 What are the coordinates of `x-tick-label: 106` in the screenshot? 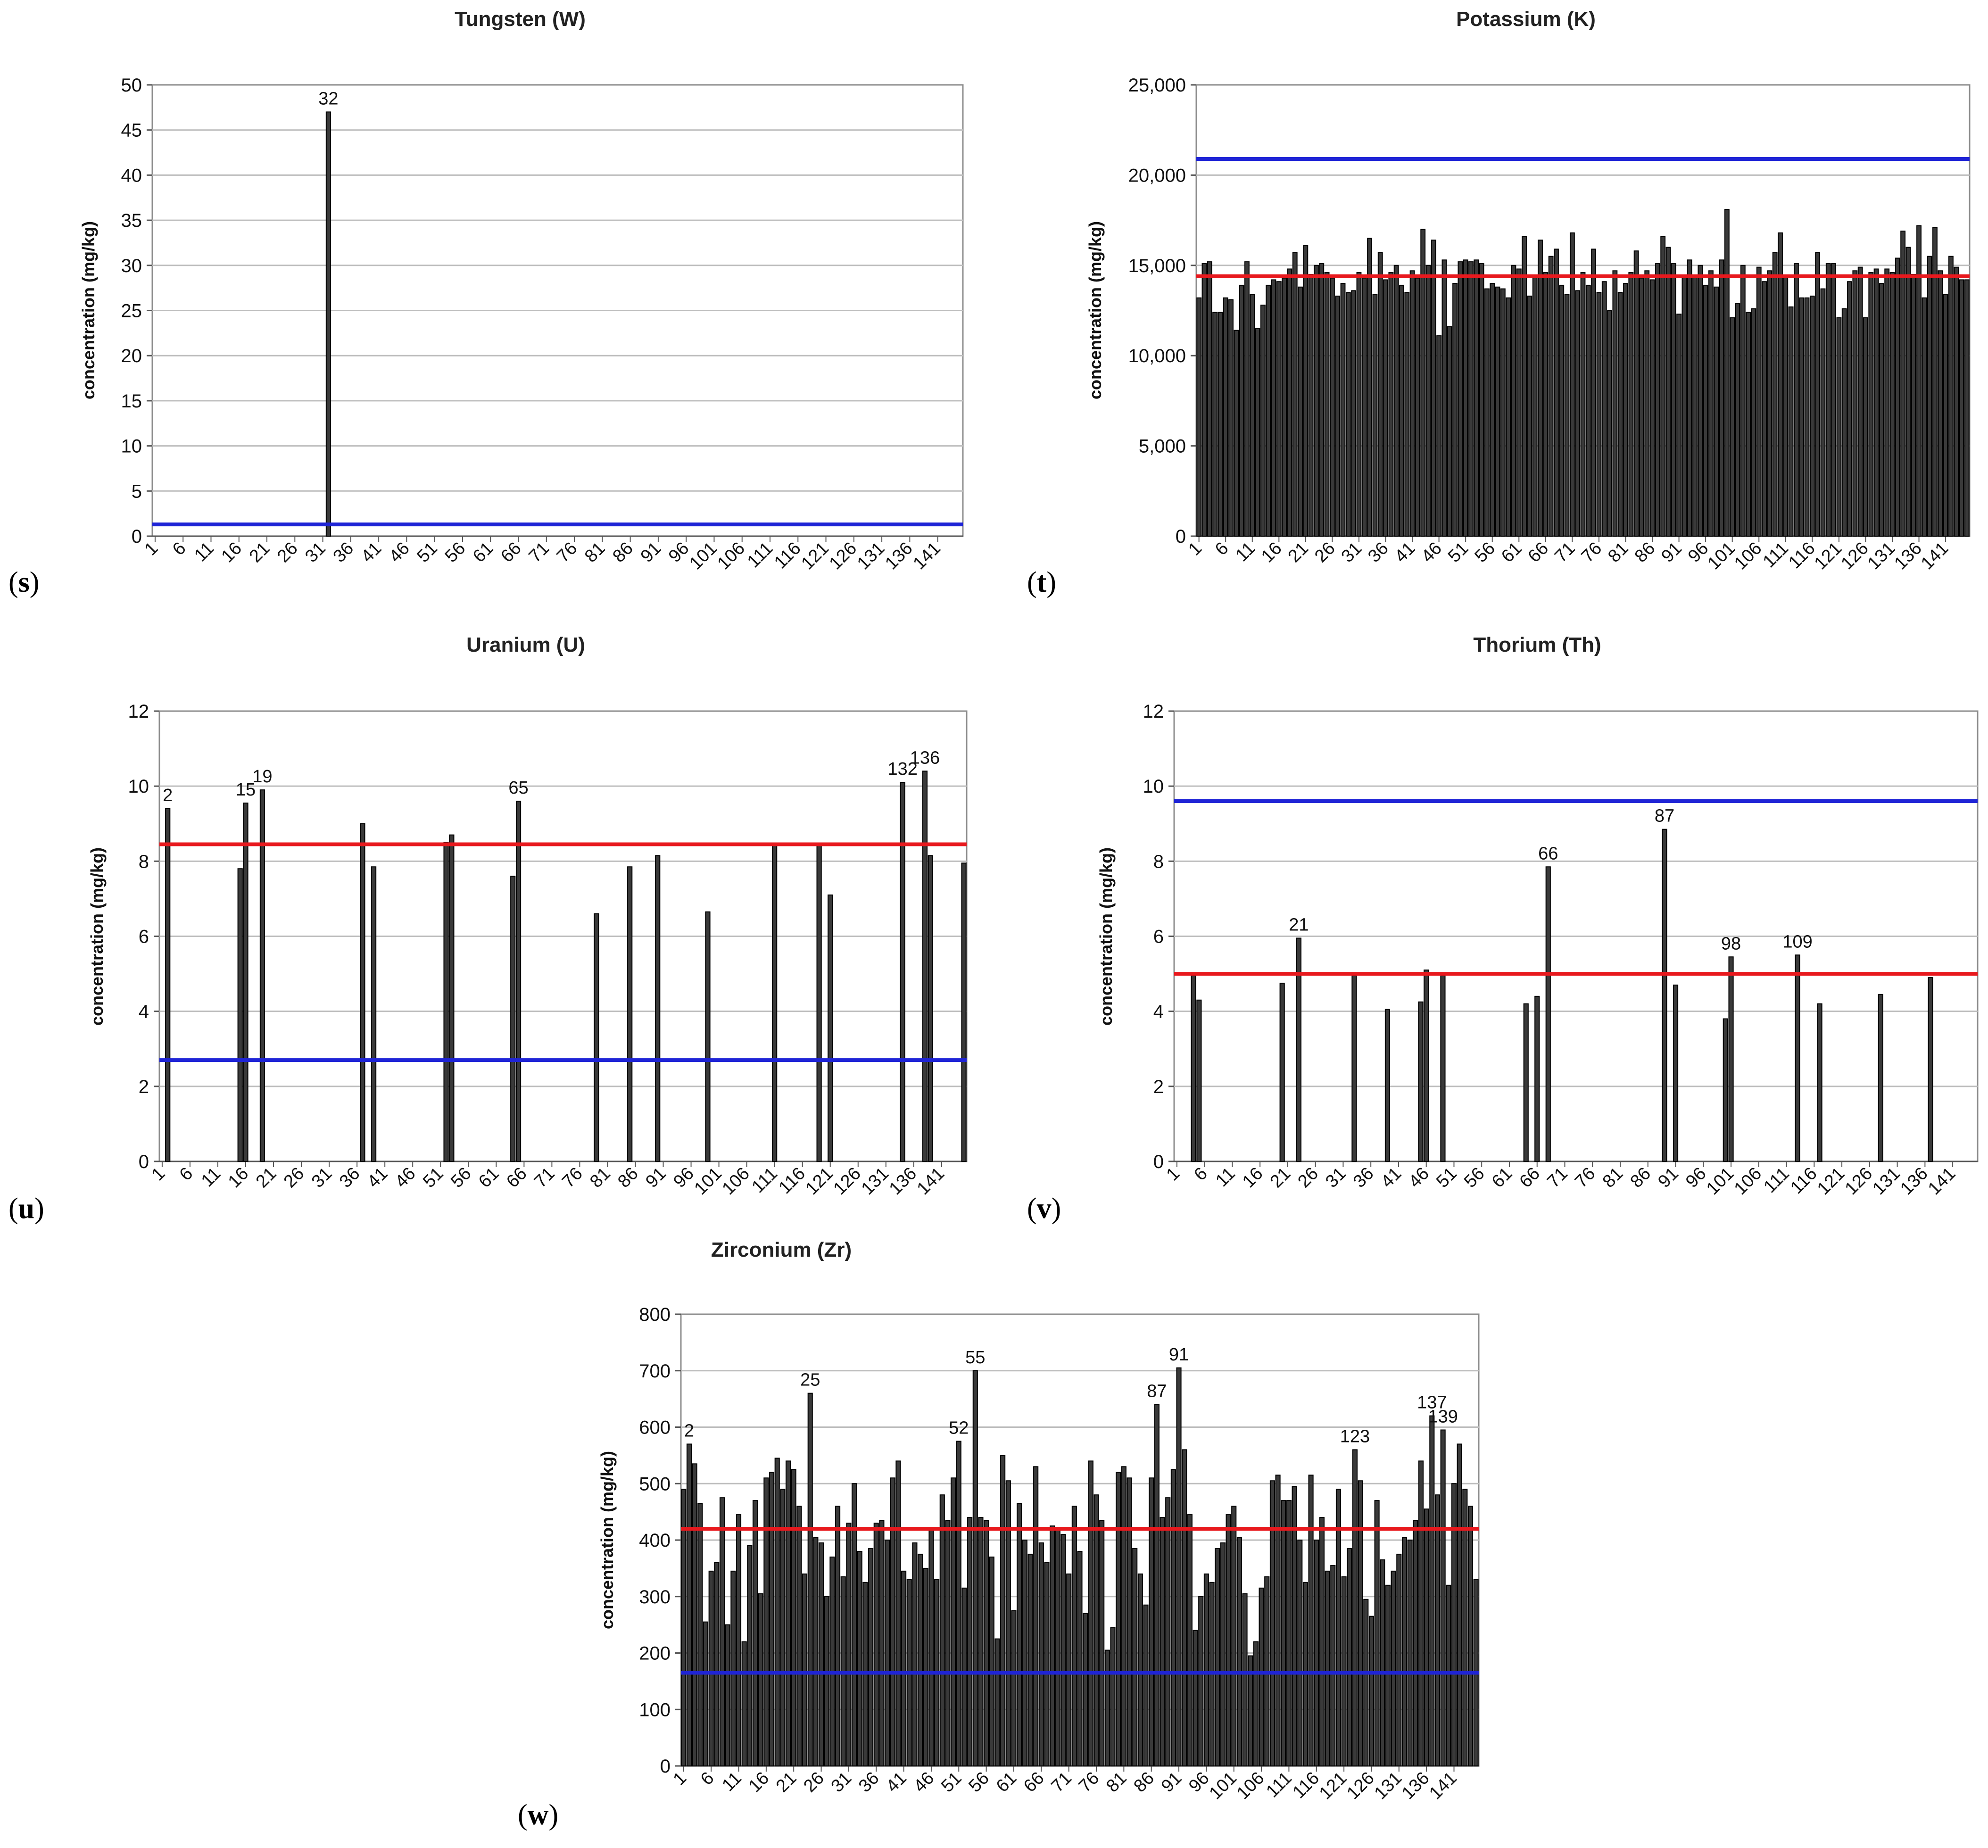 It's located at (731, 556).